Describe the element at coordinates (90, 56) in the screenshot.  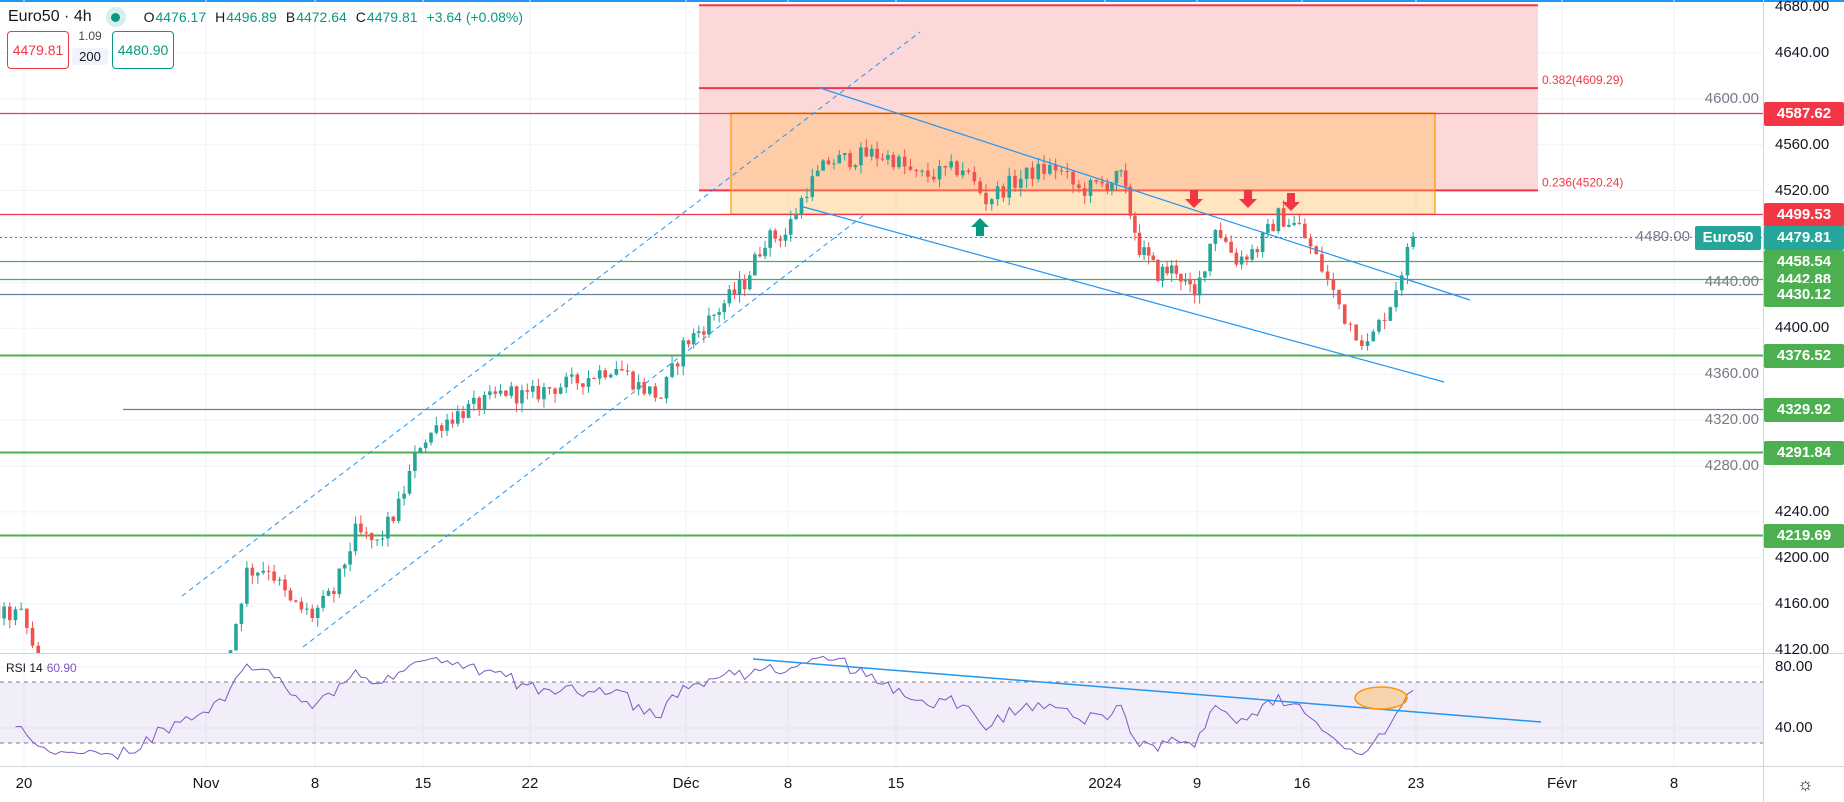
I see `quantity-input: 200` at that location.